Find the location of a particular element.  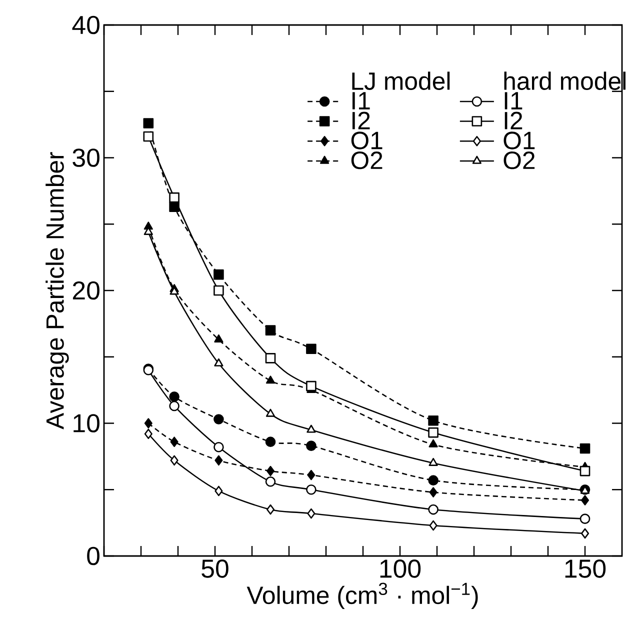

y-tick-label: 20 is located at coordinates (86, 290).